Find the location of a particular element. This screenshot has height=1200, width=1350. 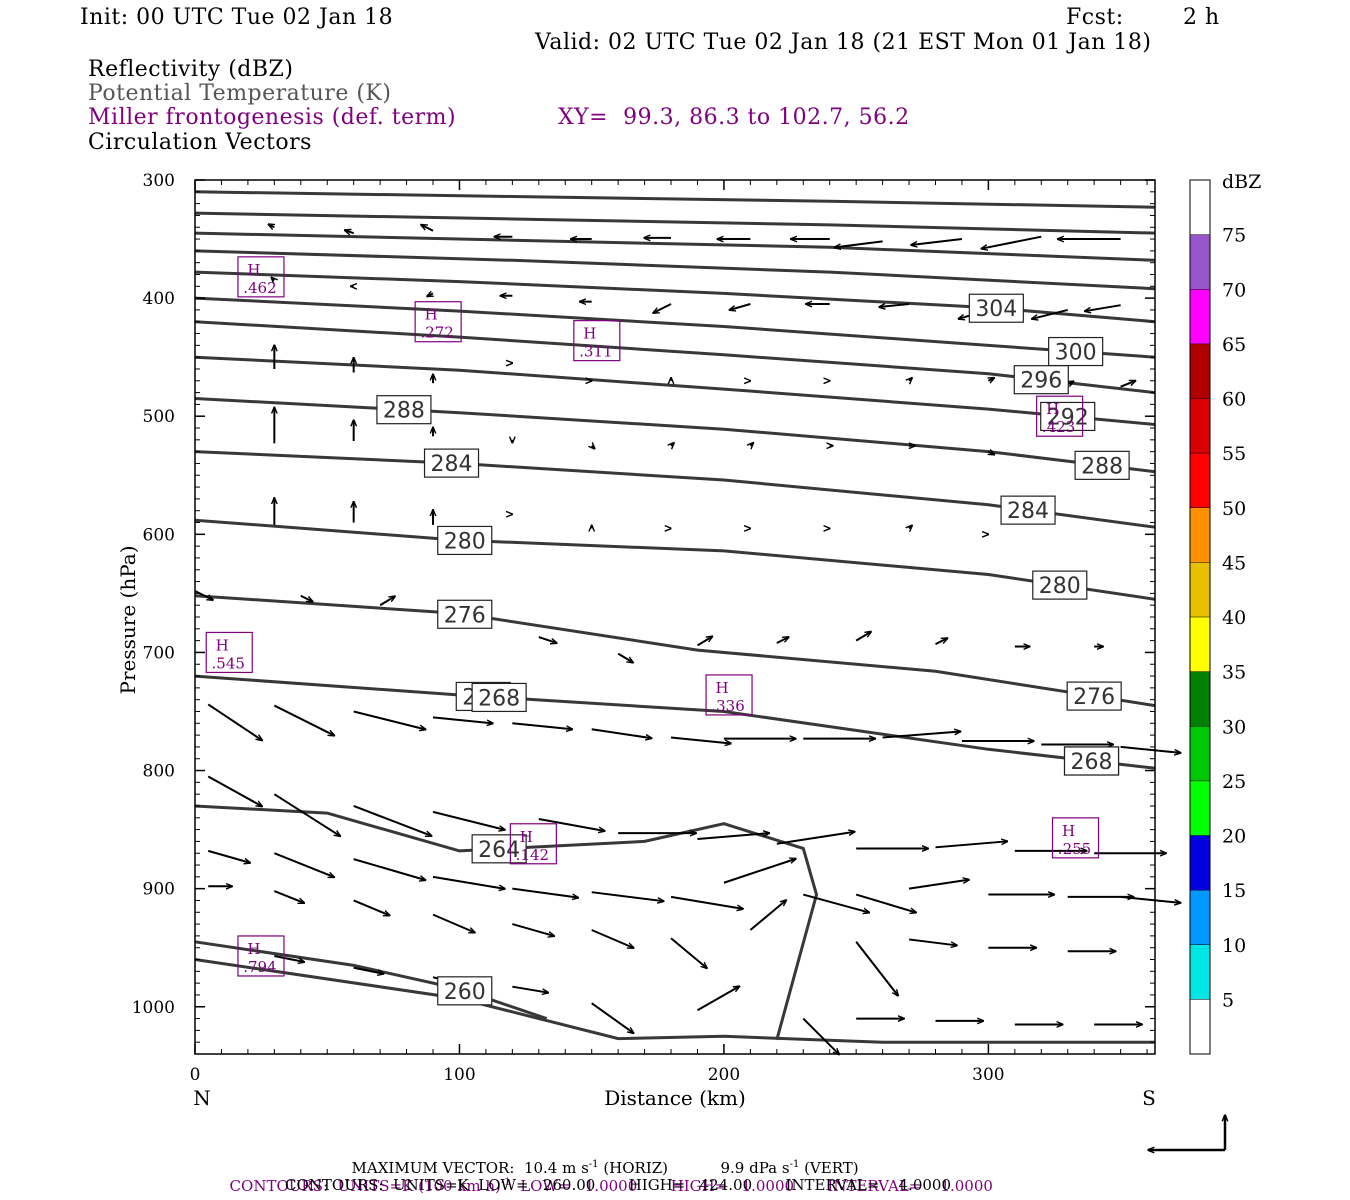

contour-label: 264 is located at coordinates (499, 849).